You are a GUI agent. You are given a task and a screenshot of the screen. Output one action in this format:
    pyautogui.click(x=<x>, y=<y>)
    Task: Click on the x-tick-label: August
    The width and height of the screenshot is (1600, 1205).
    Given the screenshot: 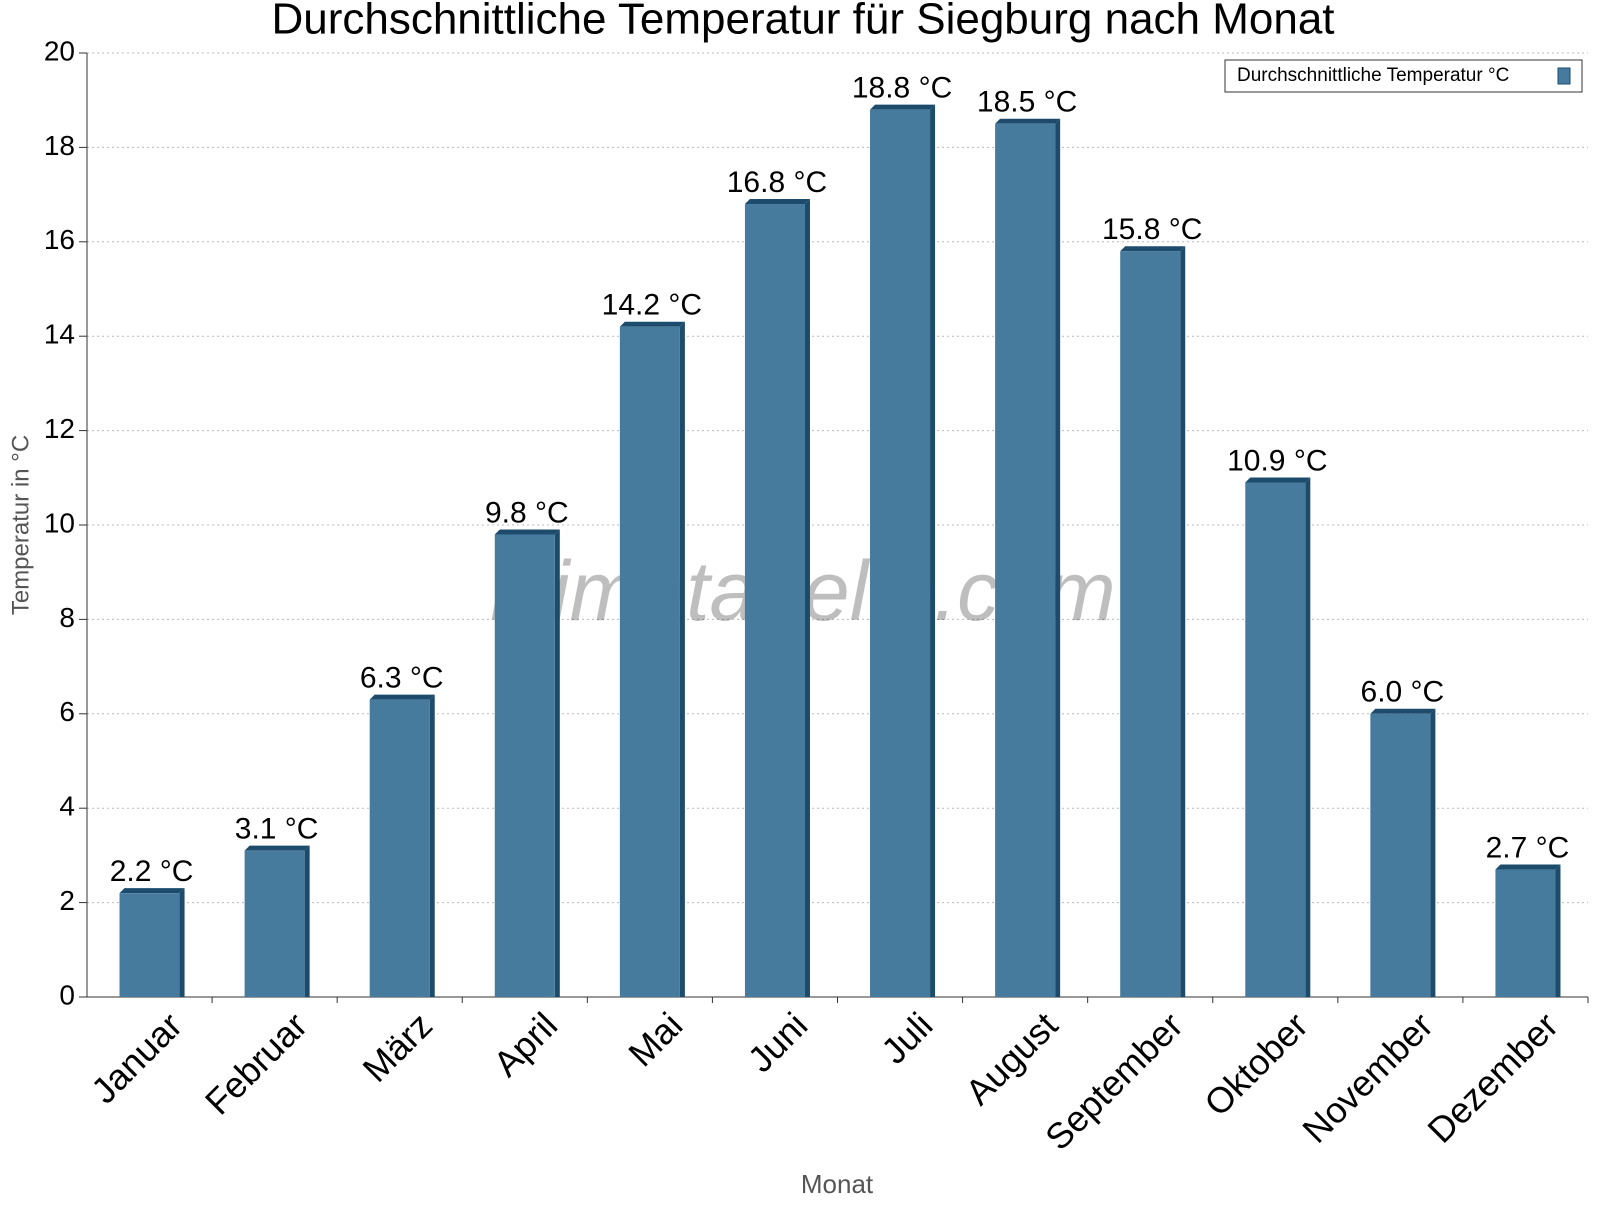 What is the action you would take?
    pyautogui.click(x=1011, y=1058)
    